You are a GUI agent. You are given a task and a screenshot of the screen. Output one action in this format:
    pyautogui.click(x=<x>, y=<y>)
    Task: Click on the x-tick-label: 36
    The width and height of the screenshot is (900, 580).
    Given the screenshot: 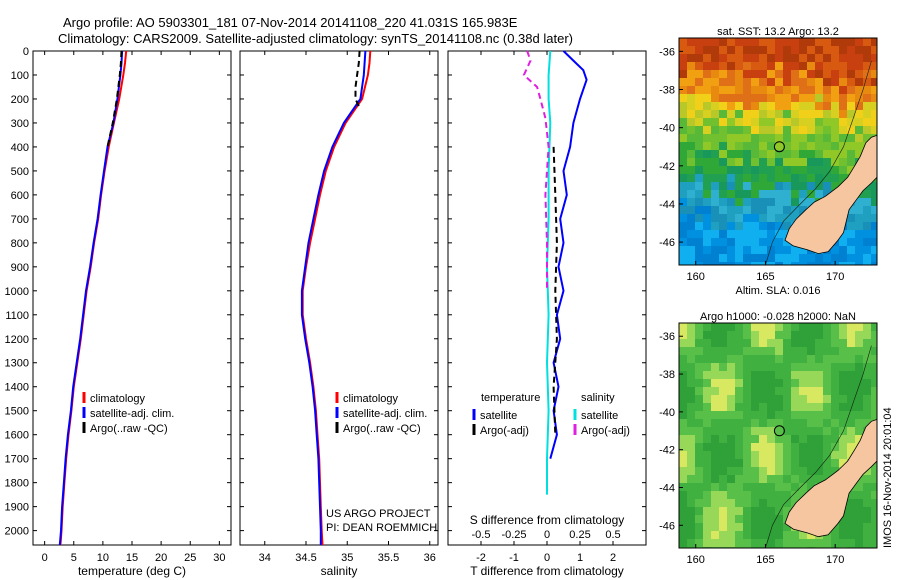 What is the action you would take?
    pyautogui.click(x=430, y=558)
    